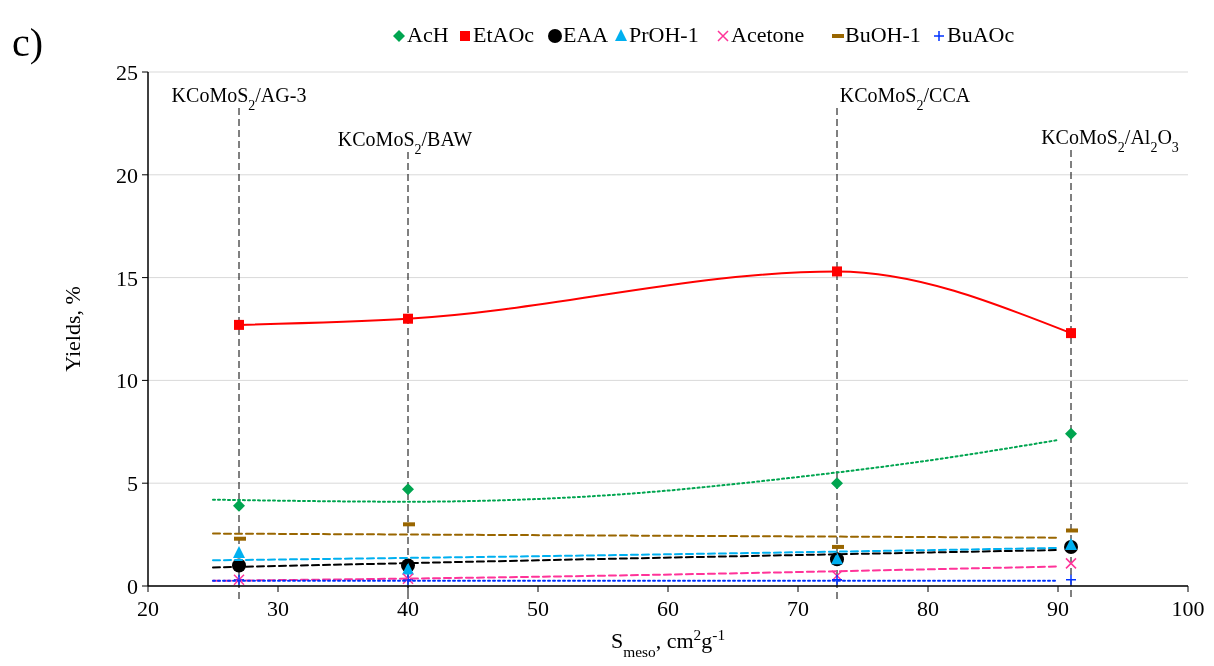 The width and height of the screenshot is (1214, 666). Describe the element at coordinates (1110, 140) in the screenshot. I see `ref-line-label: KCoMoS$_{2}$/Al$_{2}$O$_{3}$` at that location.